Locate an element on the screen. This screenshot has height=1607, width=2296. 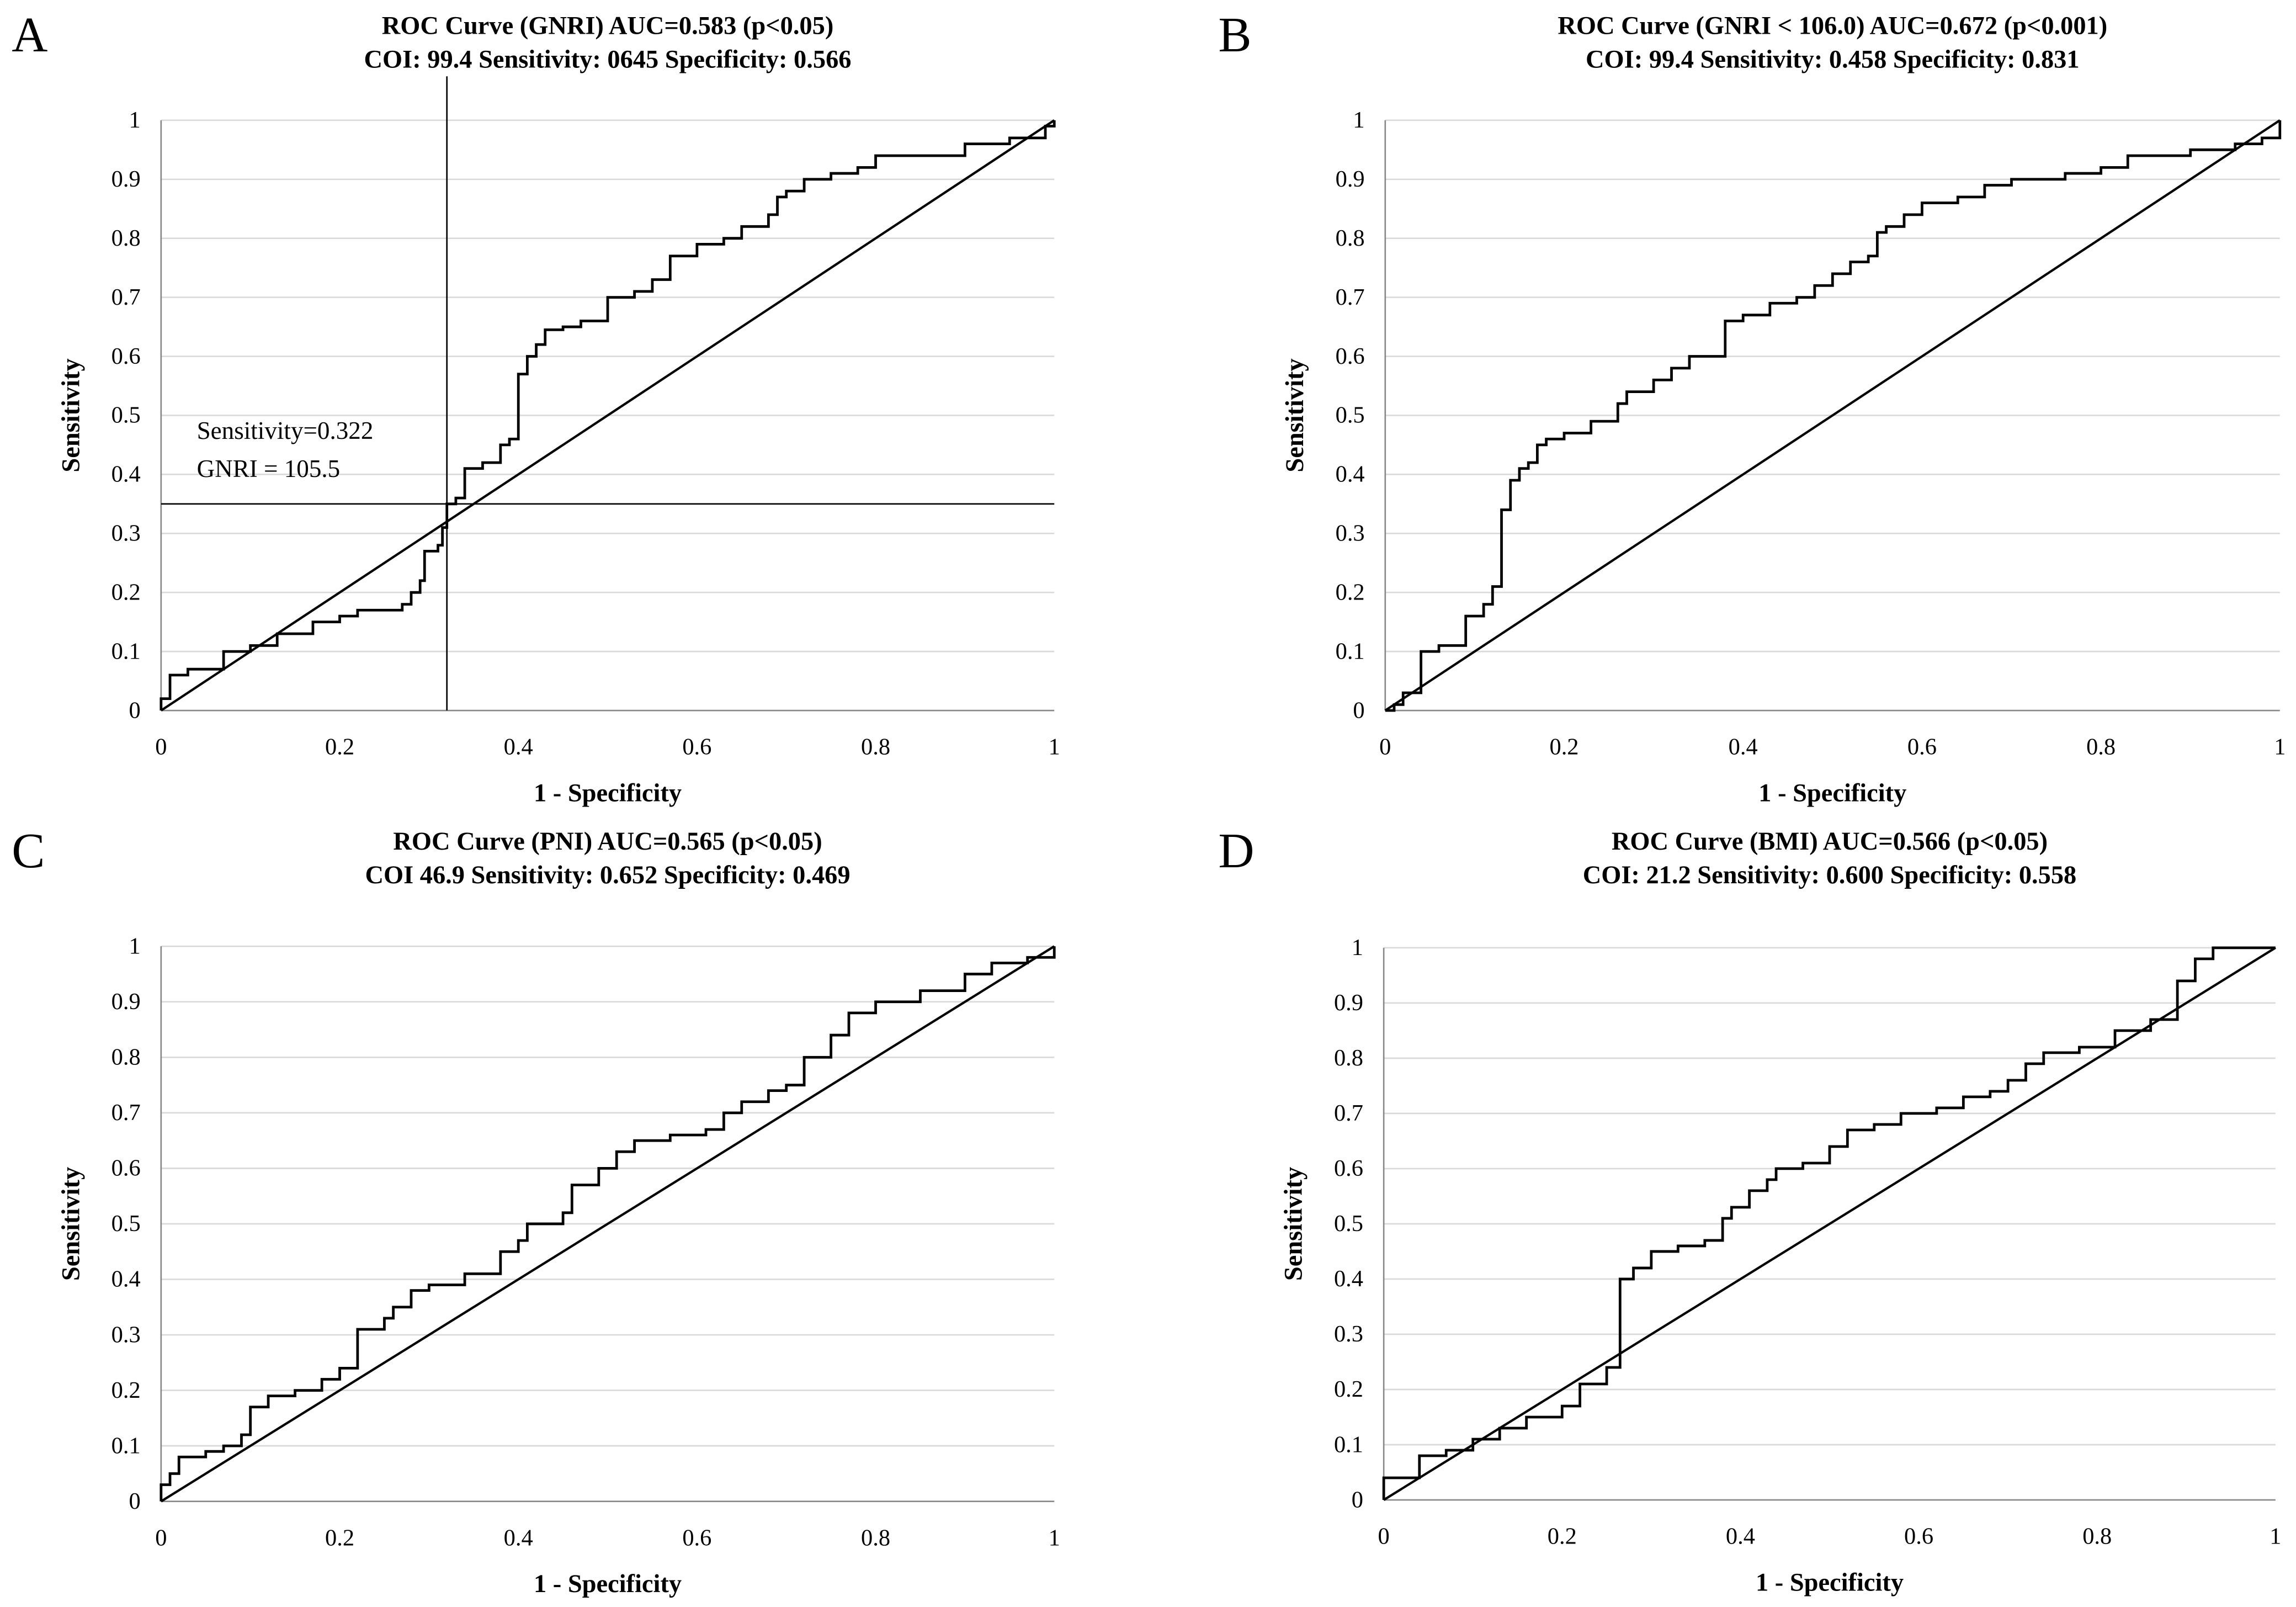
chart-title: ROC Curve (BMI) AUC=0.566 (p<0.05) is located at coordinates (1830, 842).